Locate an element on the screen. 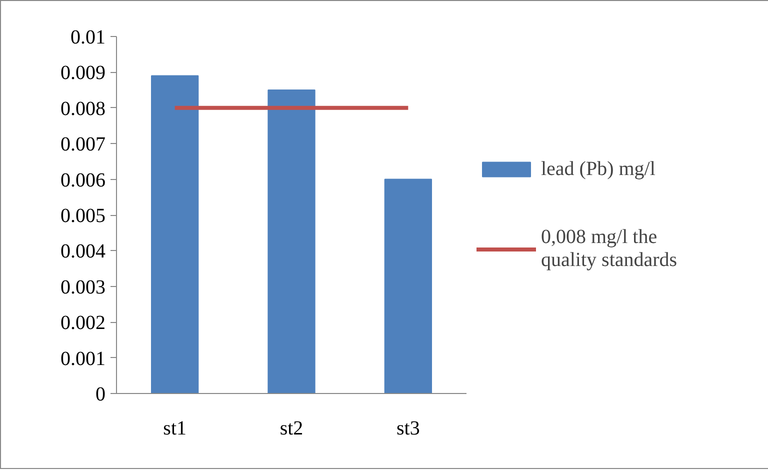 The width and height of the screenshot is (768, 474). legend-label: lead (Pb) mg/l is located at coordinates (598, 169).